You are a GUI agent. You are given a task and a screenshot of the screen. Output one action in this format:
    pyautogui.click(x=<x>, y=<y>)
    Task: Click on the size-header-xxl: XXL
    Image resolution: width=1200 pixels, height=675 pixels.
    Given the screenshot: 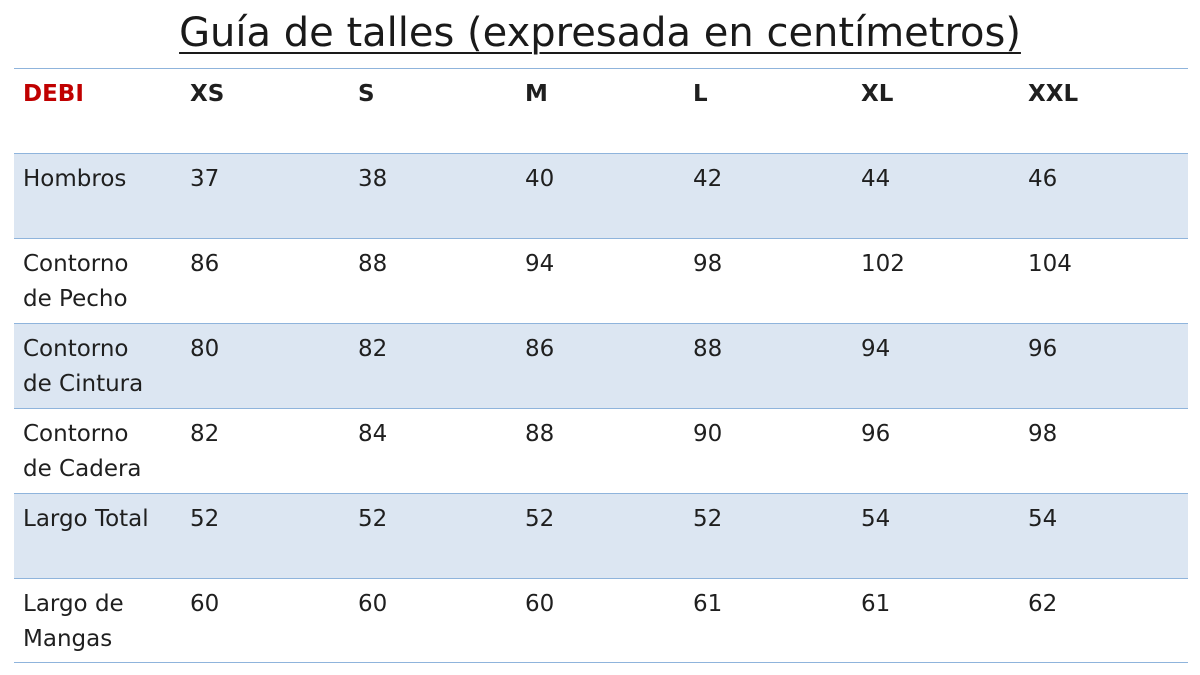 What is the action you would take?
    pyautogui.click(x=1053, y=94)
    